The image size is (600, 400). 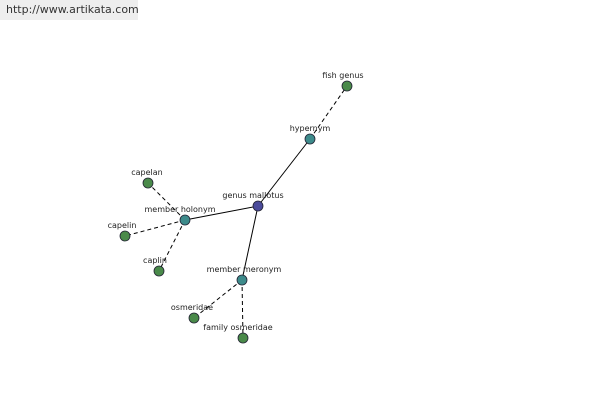 What do you see at coordinates (244, 269) in the screenshot?
I see `node-label: member meronym` at bounding box center [244, 269].